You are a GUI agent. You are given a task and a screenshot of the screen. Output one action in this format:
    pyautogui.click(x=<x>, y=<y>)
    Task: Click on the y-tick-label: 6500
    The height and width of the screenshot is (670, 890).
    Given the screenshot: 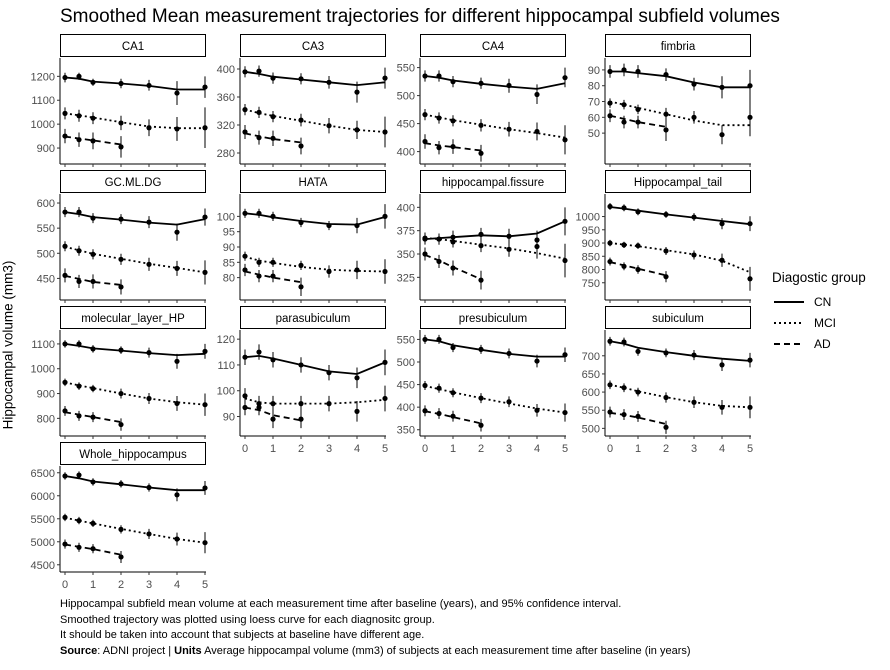 What is the action you would take?
    pyautogui.click(x=43, y=474)
    